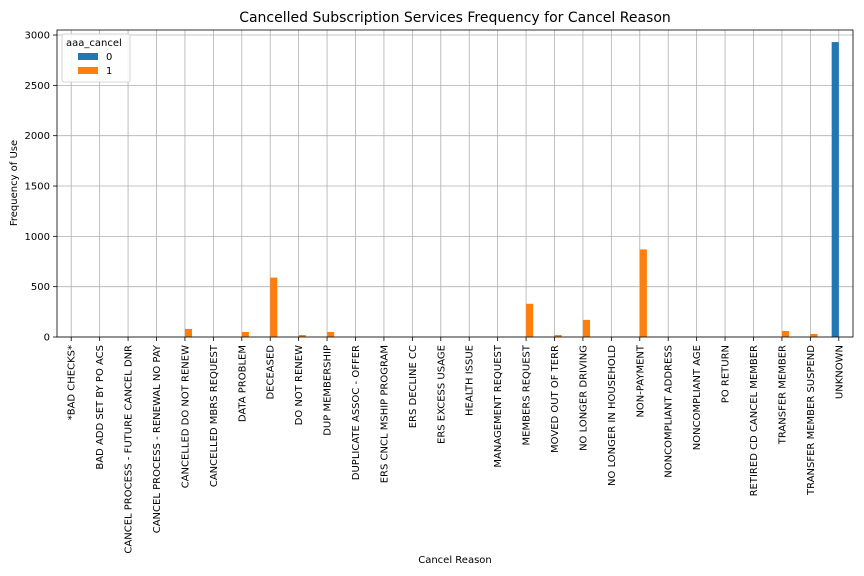  Describe the element at coordinates (384, 414) in the screenshot. I see `x-tick-label: ERS CNCL MSHIP PROGRAM` at that location.